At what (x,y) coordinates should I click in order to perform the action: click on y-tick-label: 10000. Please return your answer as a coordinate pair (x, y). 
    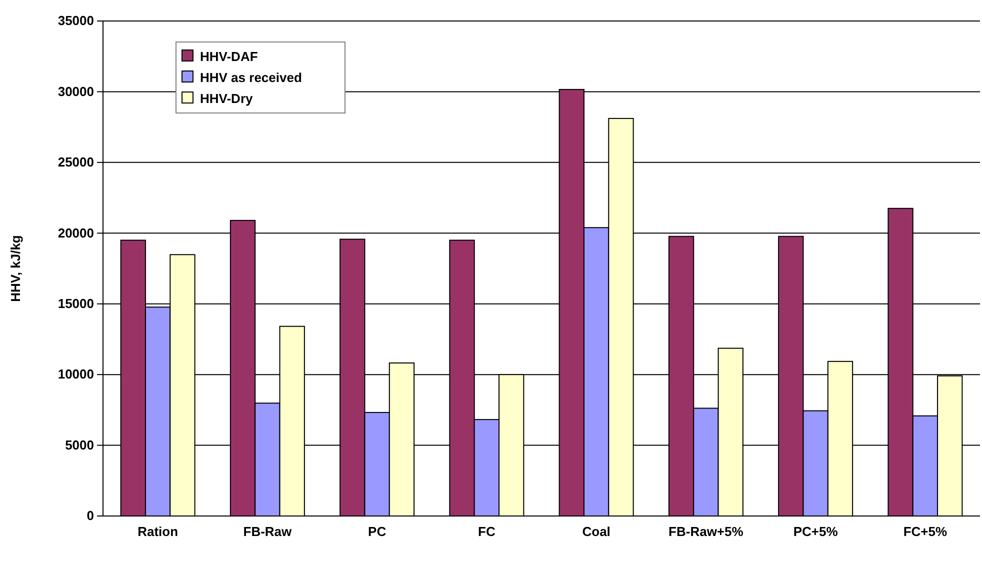
    Looking at the image, I should click on (76, 374).